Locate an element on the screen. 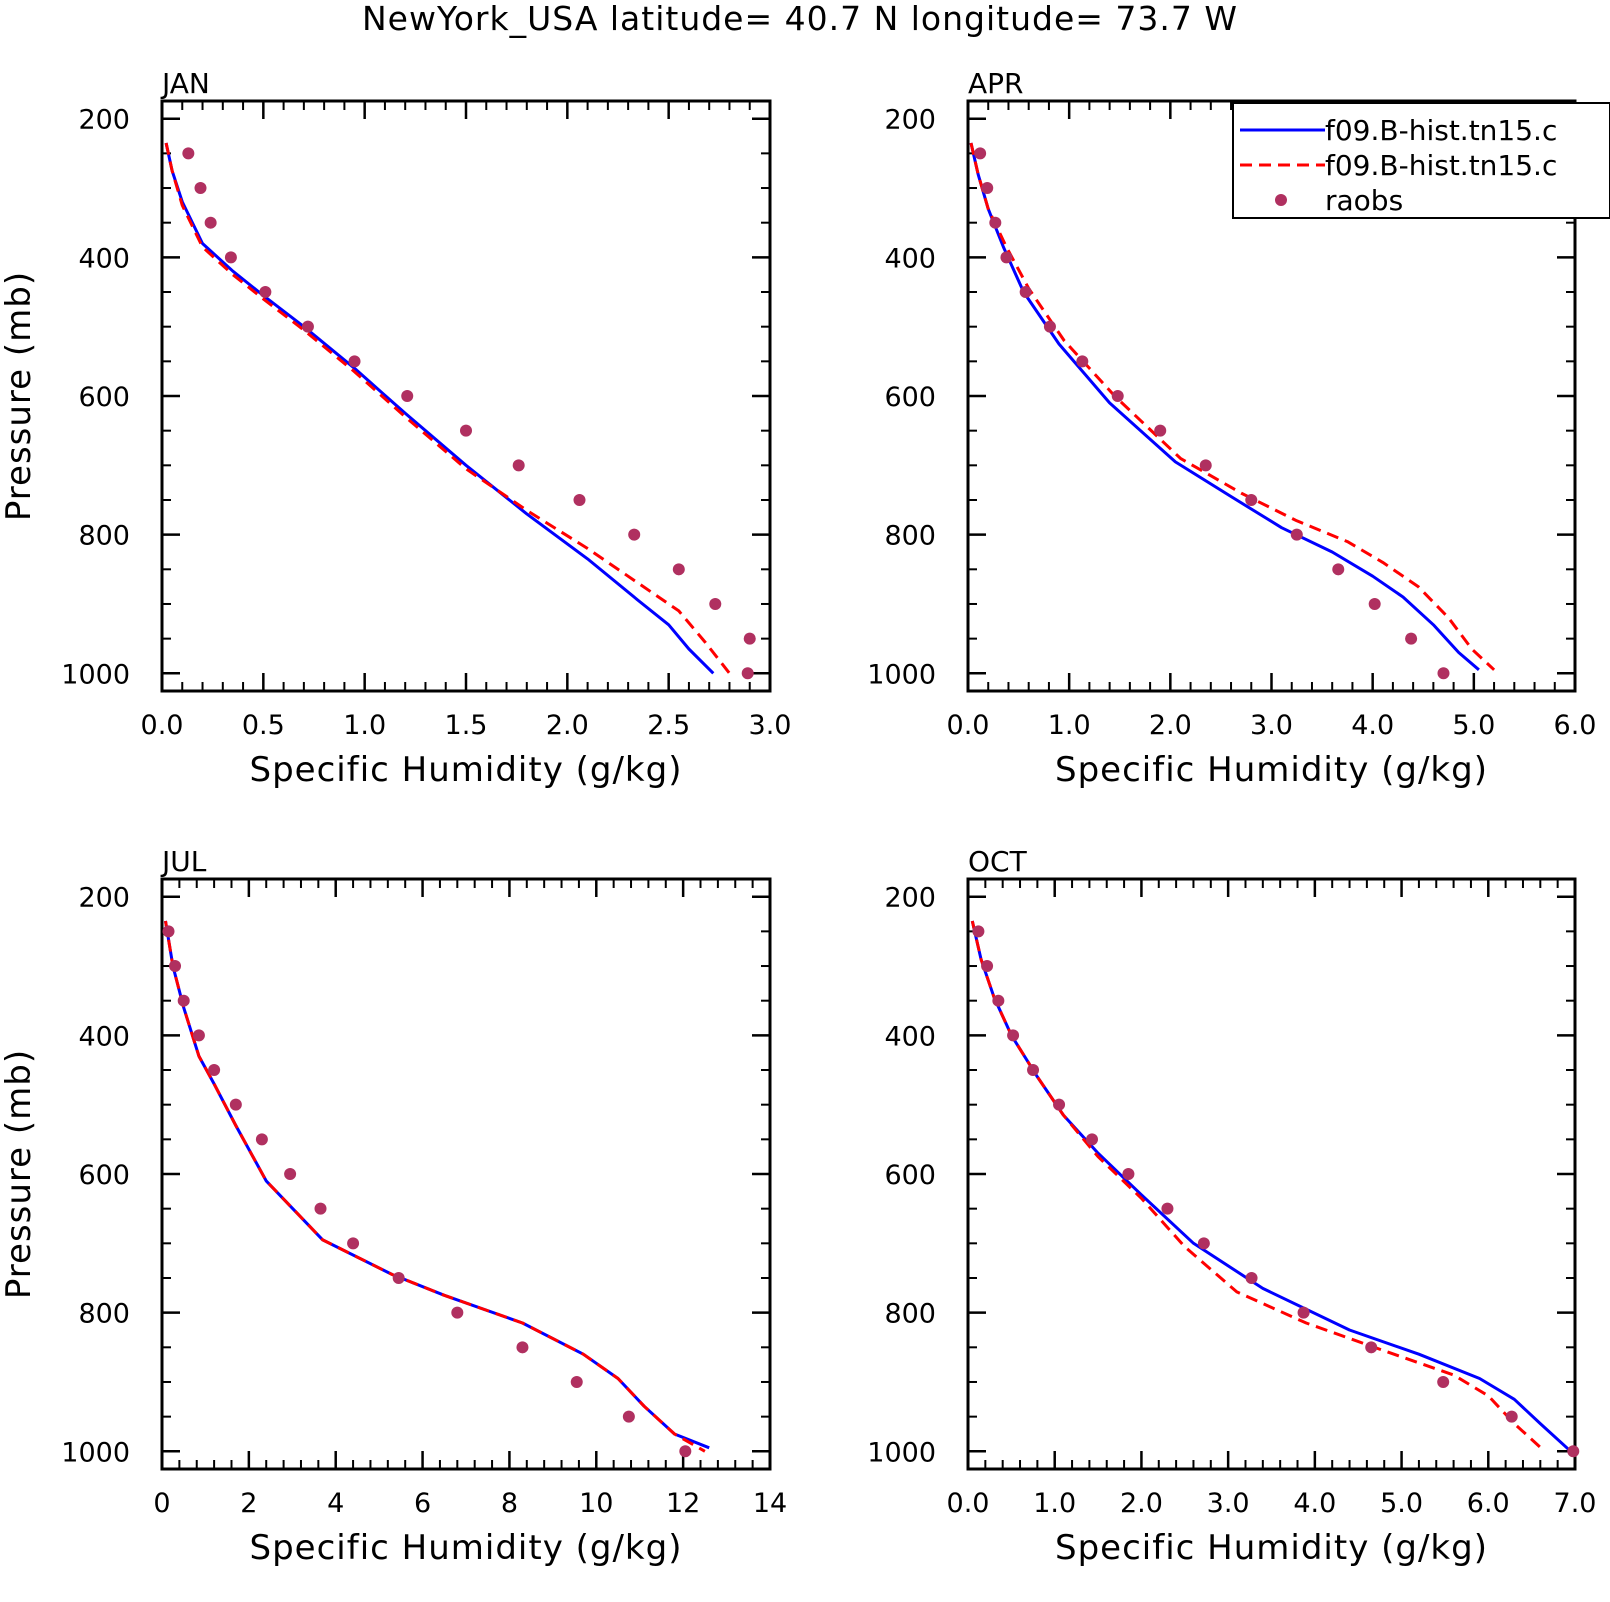  legend-label: f09.B-hist.tn15.c is located at coordinates (1441, 165).